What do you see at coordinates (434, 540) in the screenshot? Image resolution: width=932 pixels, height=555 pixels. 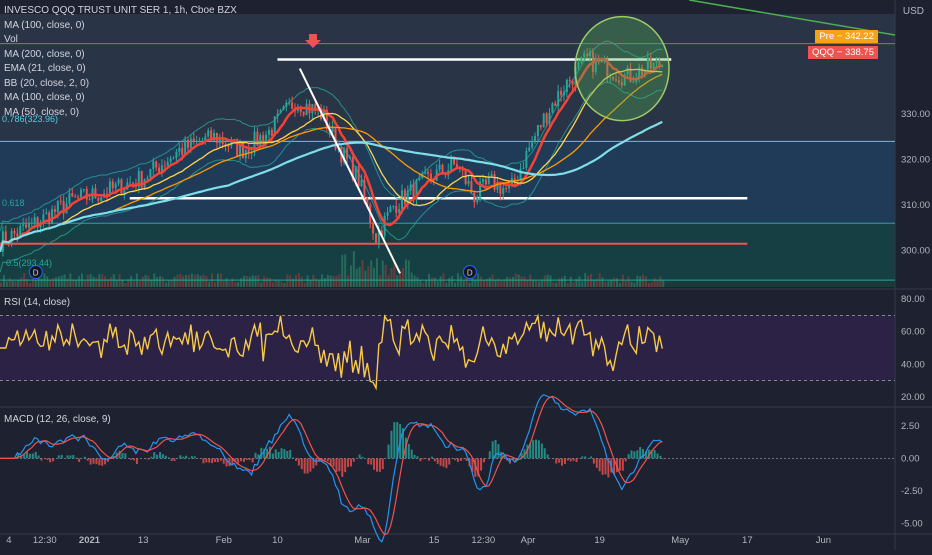 I see `time-tick-label: 15` at bounding box center [434, 540].